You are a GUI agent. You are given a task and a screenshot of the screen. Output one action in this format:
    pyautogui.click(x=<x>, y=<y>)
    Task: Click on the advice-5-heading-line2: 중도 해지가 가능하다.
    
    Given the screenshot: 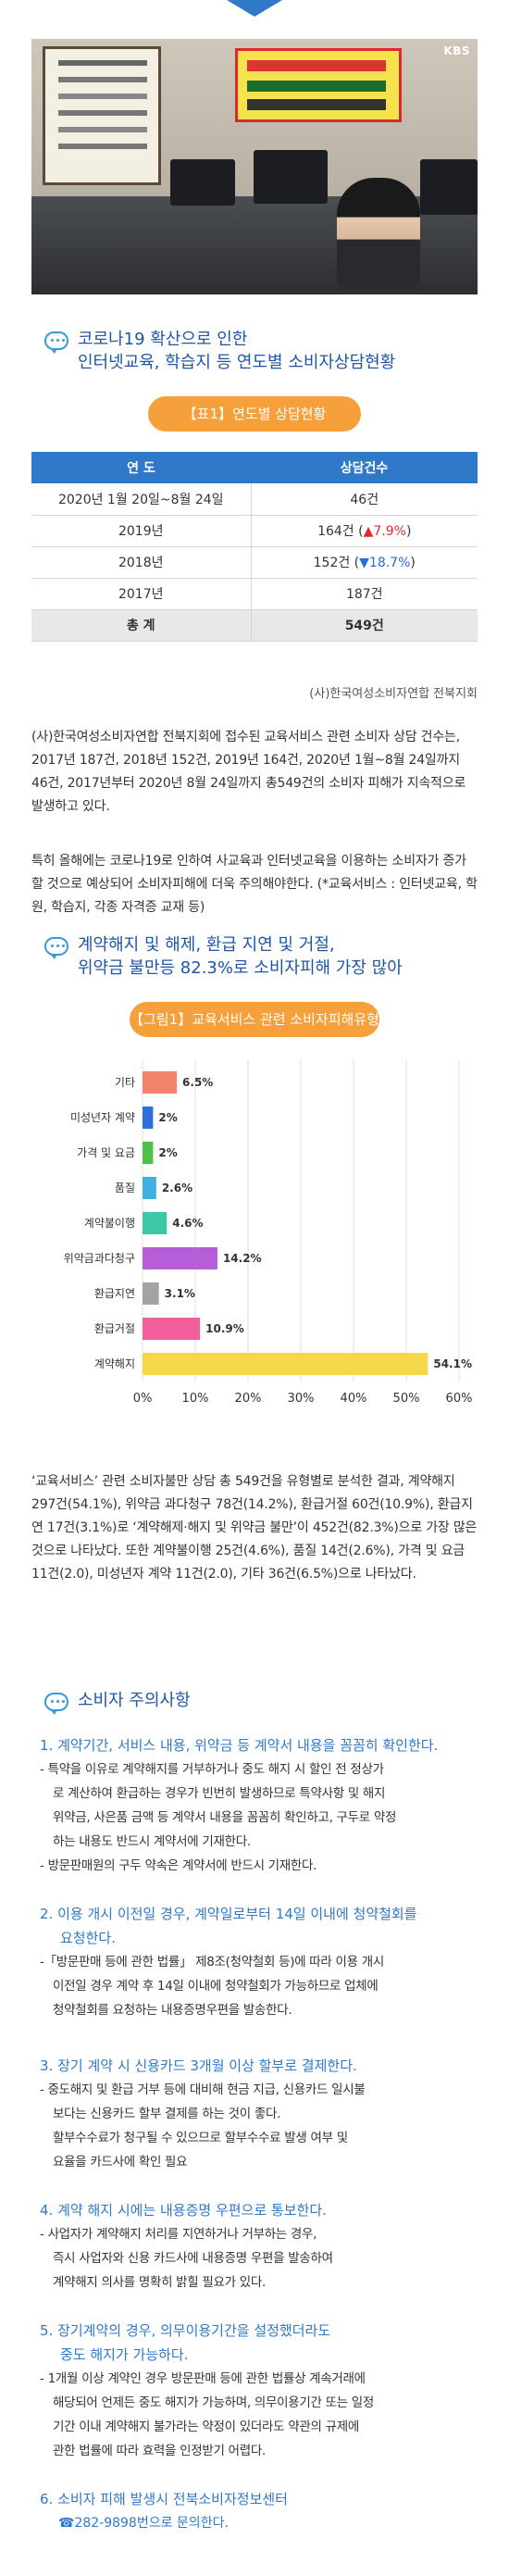 What is the action you would take?
    pyautogui.click(x=124, y=2355)
    